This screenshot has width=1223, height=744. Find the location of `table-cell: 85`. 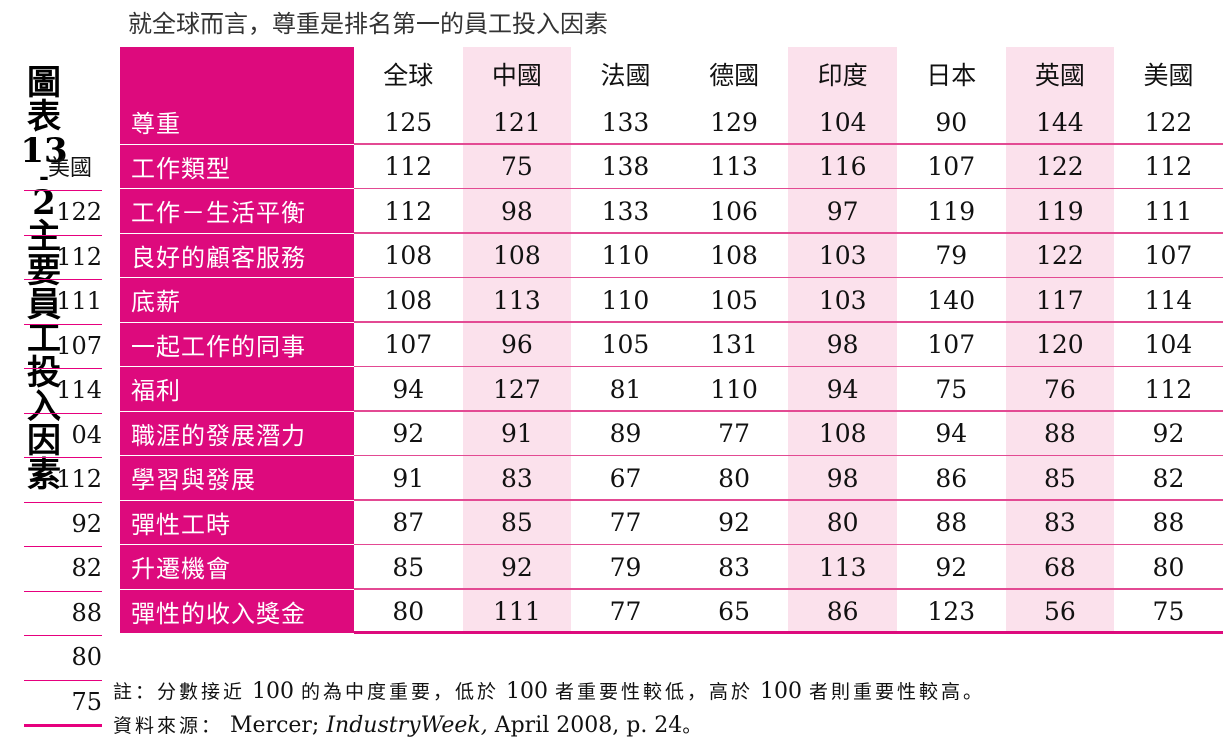

table-cell: 85 is located at coordinates (1060, 478).